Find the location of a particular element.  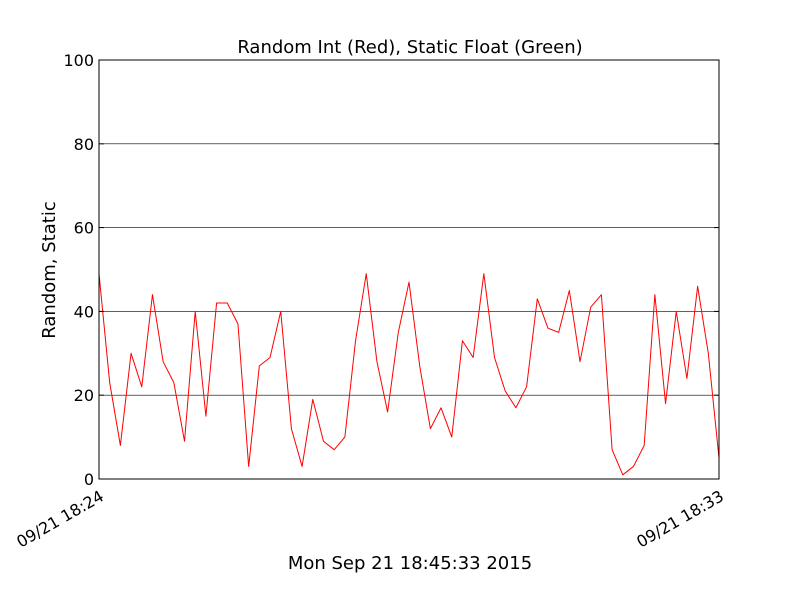

x-axis-label: Mon Sep 21 18:45:33 2015 is located at coordinates (410, 563).